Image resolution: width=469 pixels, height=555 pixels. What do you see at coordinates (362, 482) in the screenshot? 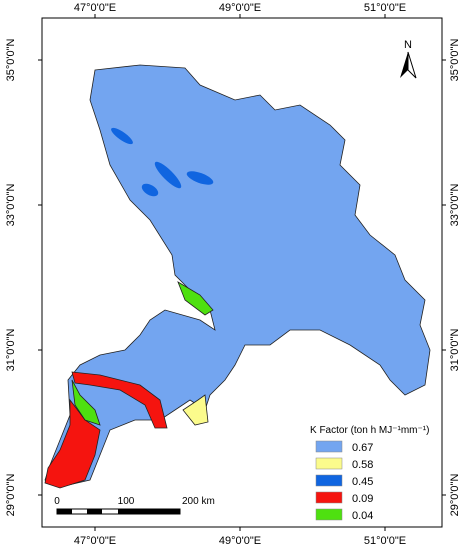
I see `legend-label: 0.45` at bounding box center [362, 482].